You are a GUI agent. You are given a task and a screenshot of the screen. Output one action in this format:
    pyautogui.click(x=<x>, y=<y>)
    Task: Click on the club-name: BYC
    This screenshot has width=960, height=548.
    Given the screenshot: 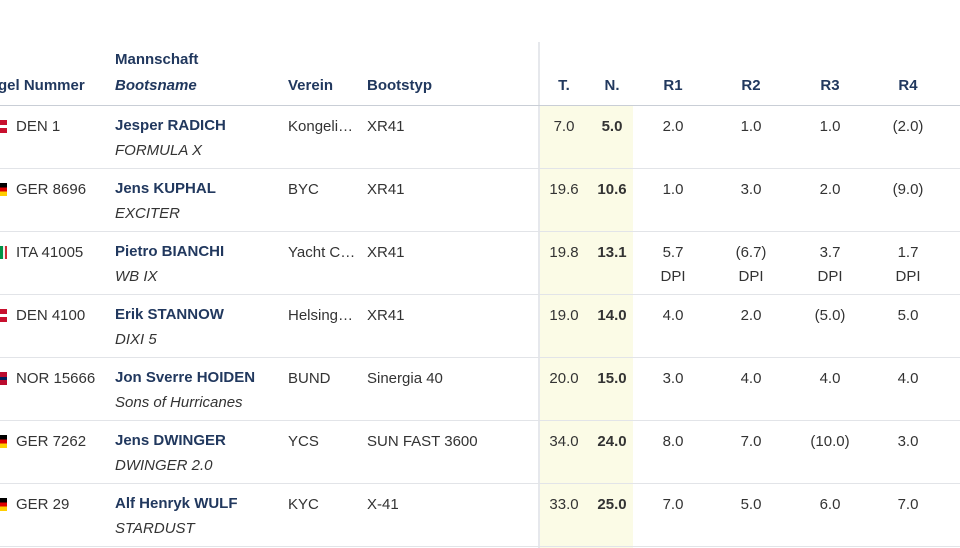 What is the action you would take?
    pyautogui.click(x=303, y=189)
    